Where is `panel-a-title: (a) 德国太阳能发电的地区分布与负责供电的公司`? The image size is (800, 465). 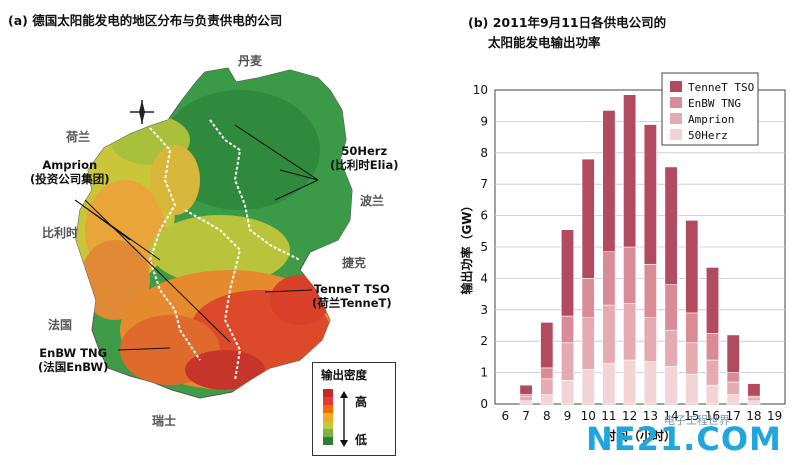
panel-a-title: (a) 德国太阳能发电的地区分布与负责供电的公司 is located at coordinates (145, 20).